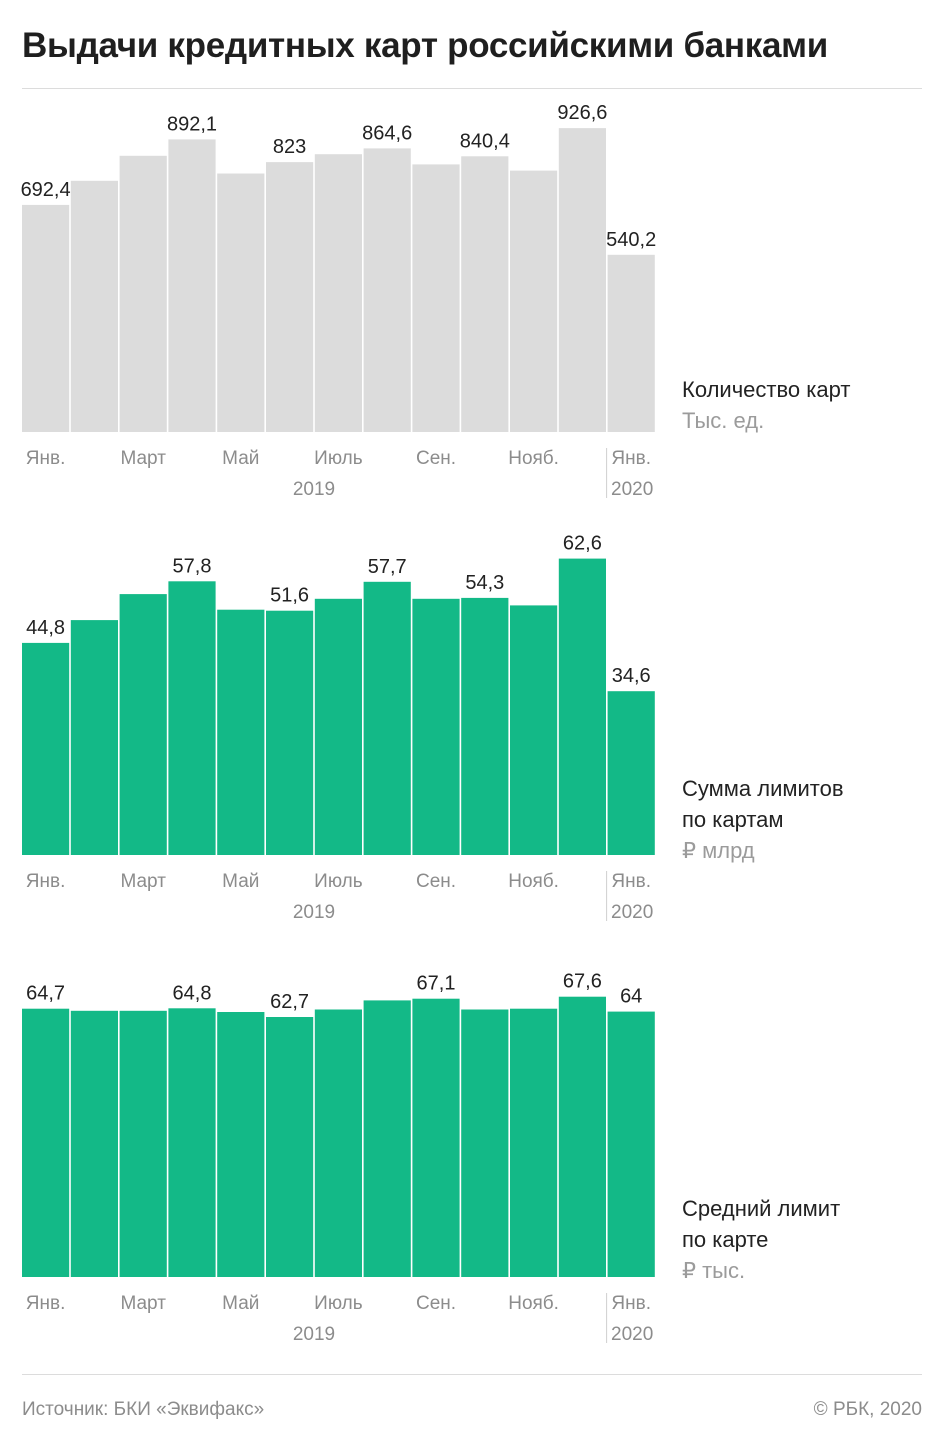 The width and height of the screenshot is (945, 1446). Describe the element at coordinates (761, 1224) in the screenshot. I see `chart-avg-limit-title: Средний лимит по карте` at that location.